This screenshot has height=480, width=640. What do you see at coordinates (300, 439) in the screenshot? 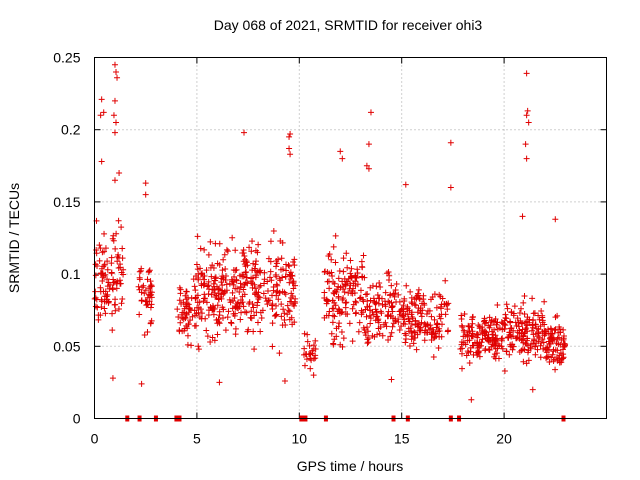
I see `x-tick-label: 10` at bounding box center [300, 439].